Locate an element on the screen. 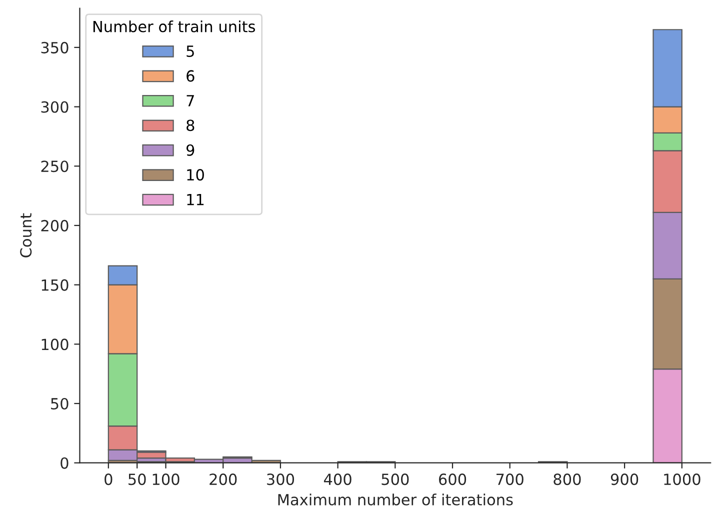 This screenshot has height=516, width=712. y-axis-title: Count is located at coordinates (26, 235).